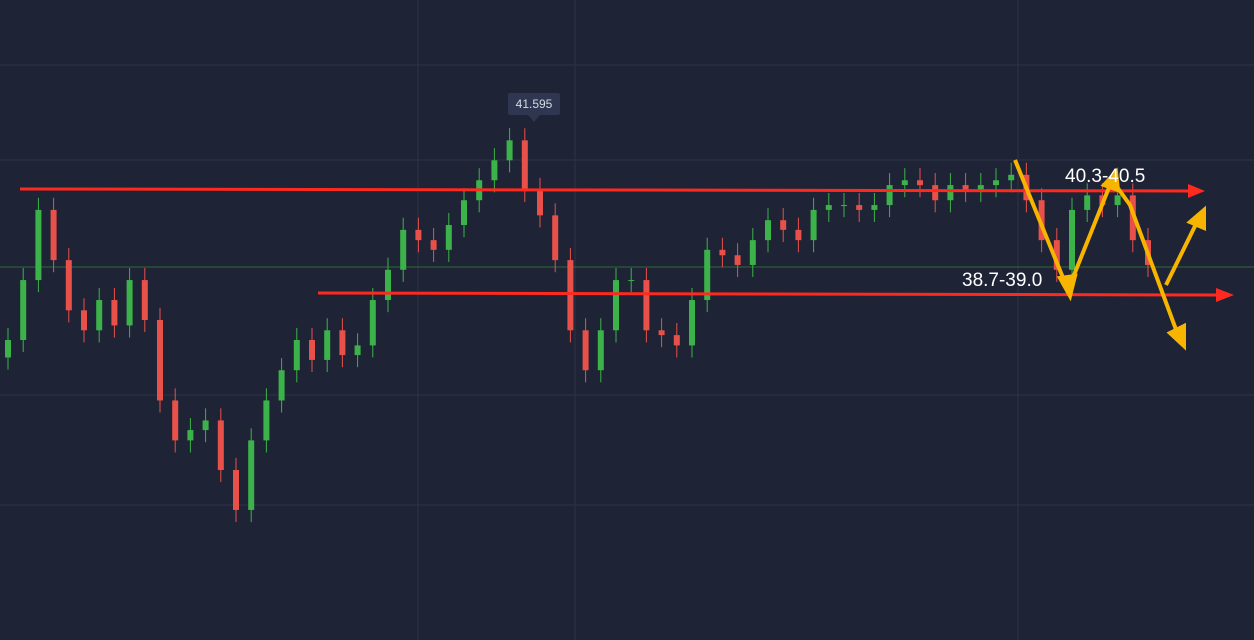  Describe the element at coordinates (534, 104) in the screenshot. I see `peak-label: 41.595` at that location.